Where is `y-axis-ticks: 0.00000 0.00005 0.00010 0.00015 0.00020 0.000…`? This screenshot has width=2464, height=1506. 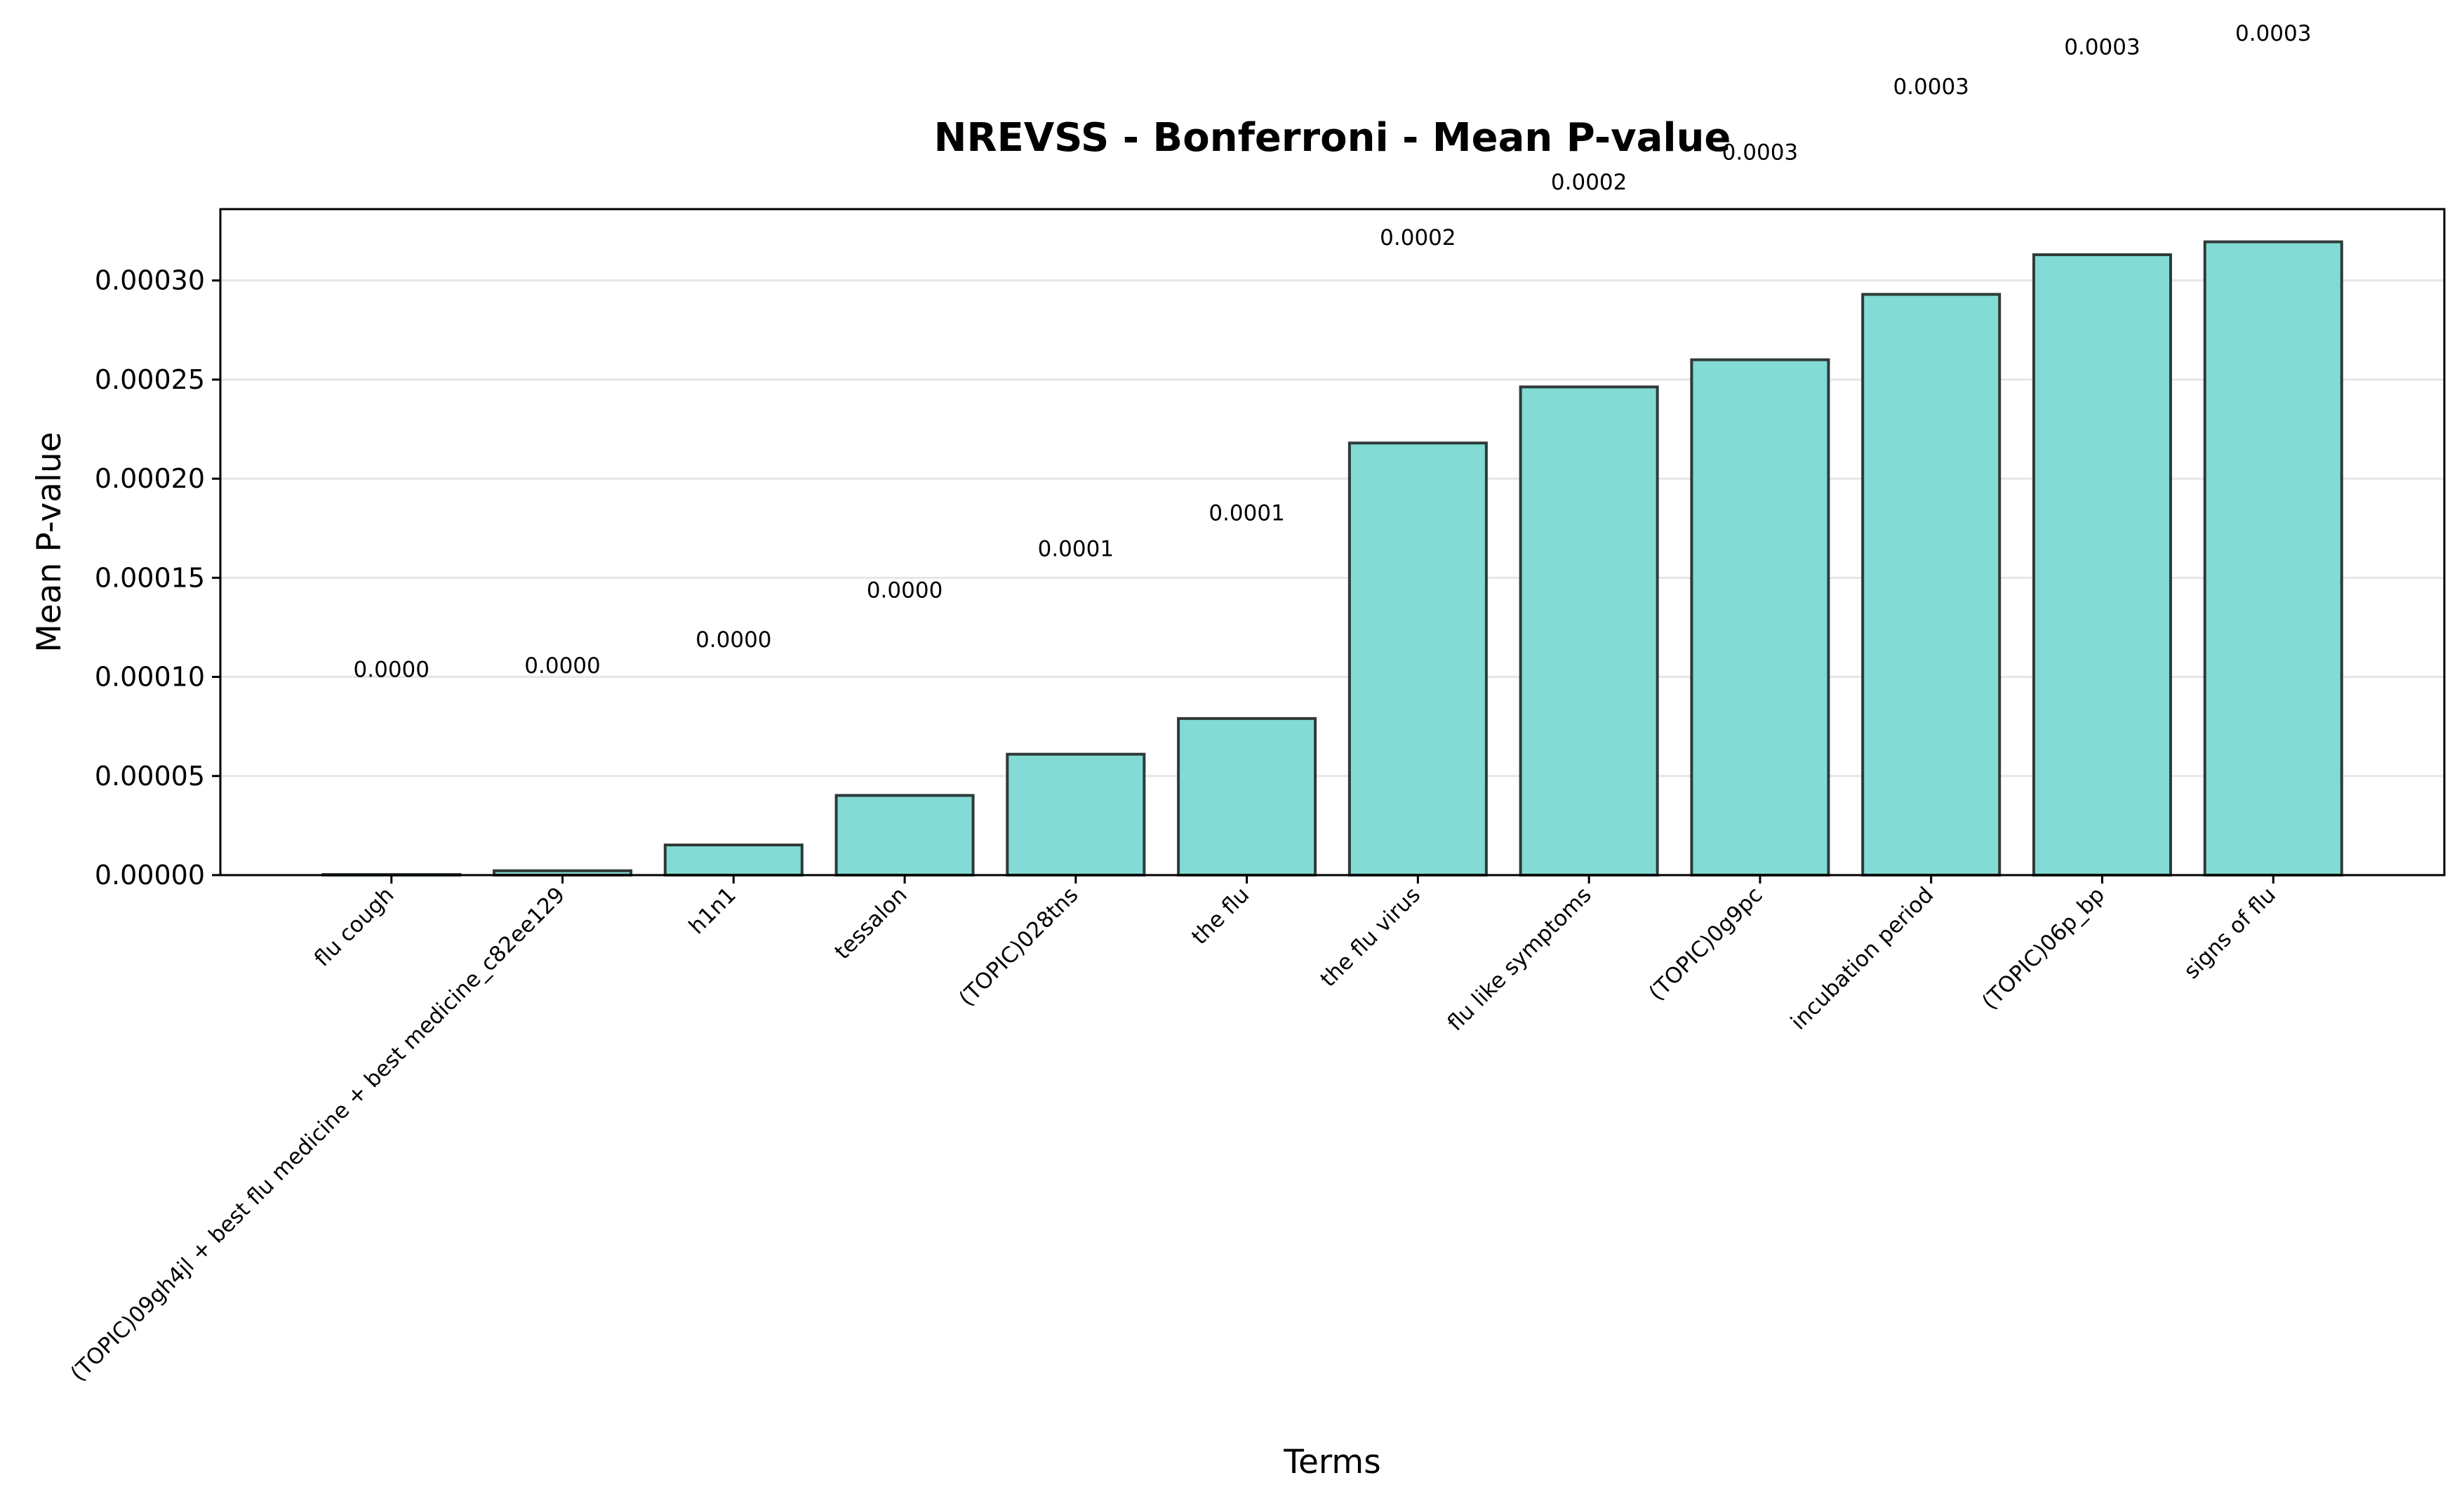 y-axis-ticks: 0.00000 0.00005 0.00010 0.00015 0.00020 0.000… is located at coordinates (157, 578).